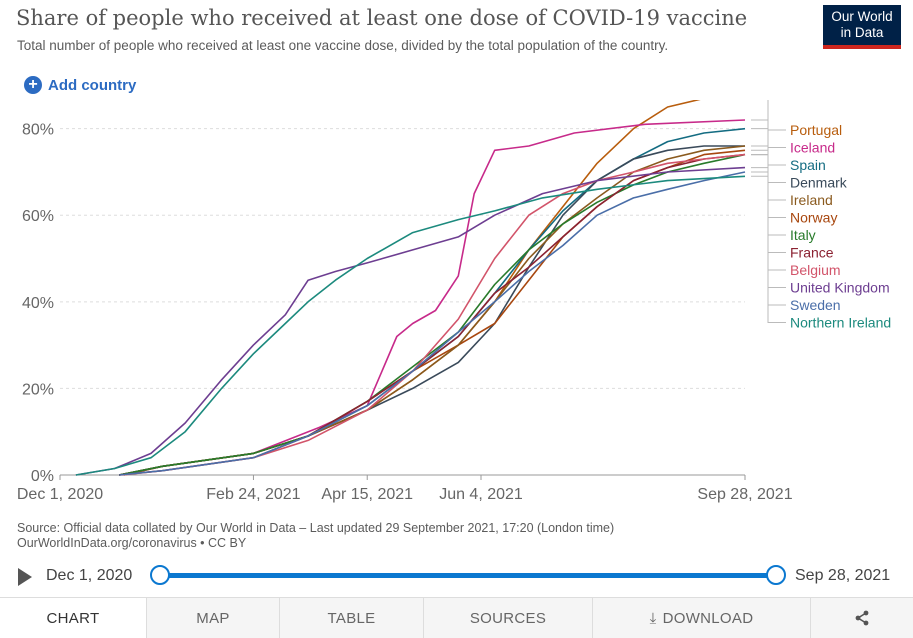 The height and width of the screenshot is (638, 913). I want to click on legend-label: Norway, so click(813, 218).